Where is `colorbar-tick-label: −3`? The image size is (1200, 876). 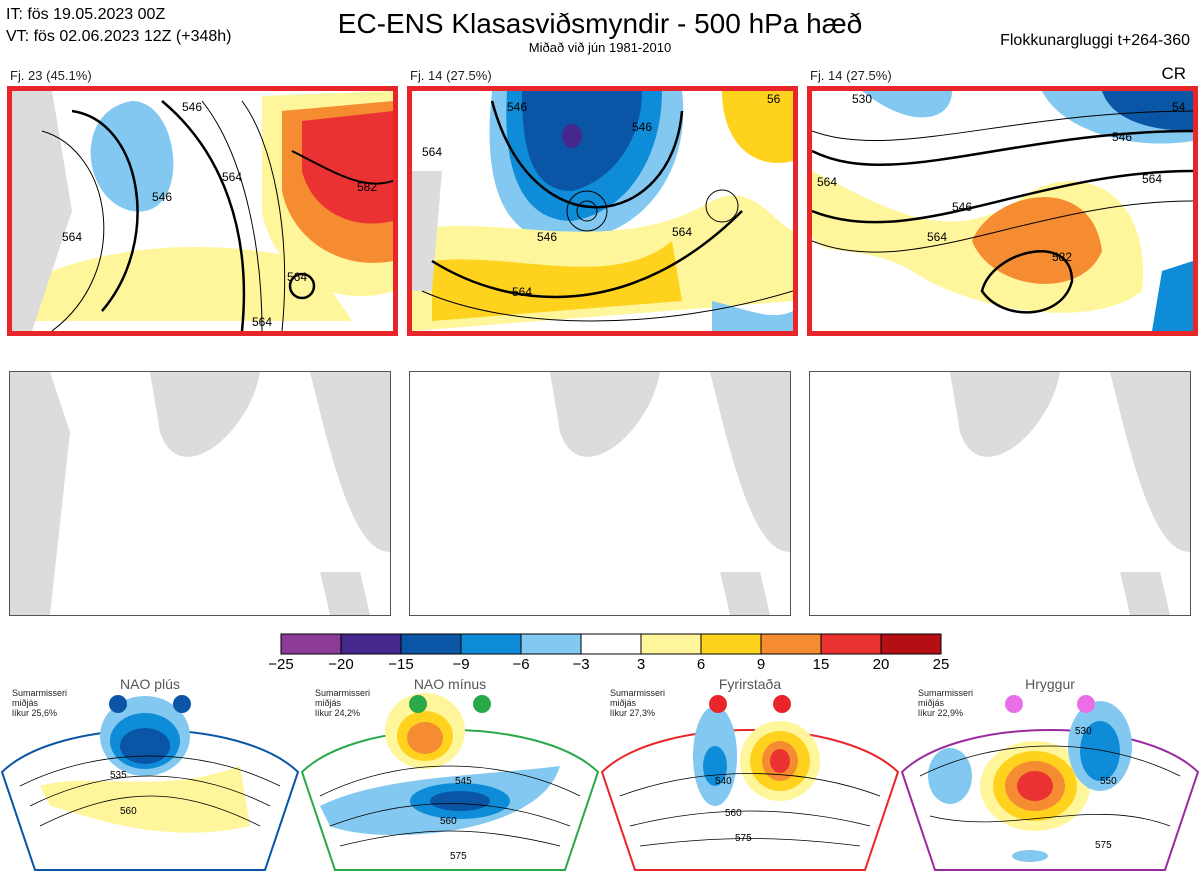 colorbar-tick-label: −3 is located at coordinates (581, 664).